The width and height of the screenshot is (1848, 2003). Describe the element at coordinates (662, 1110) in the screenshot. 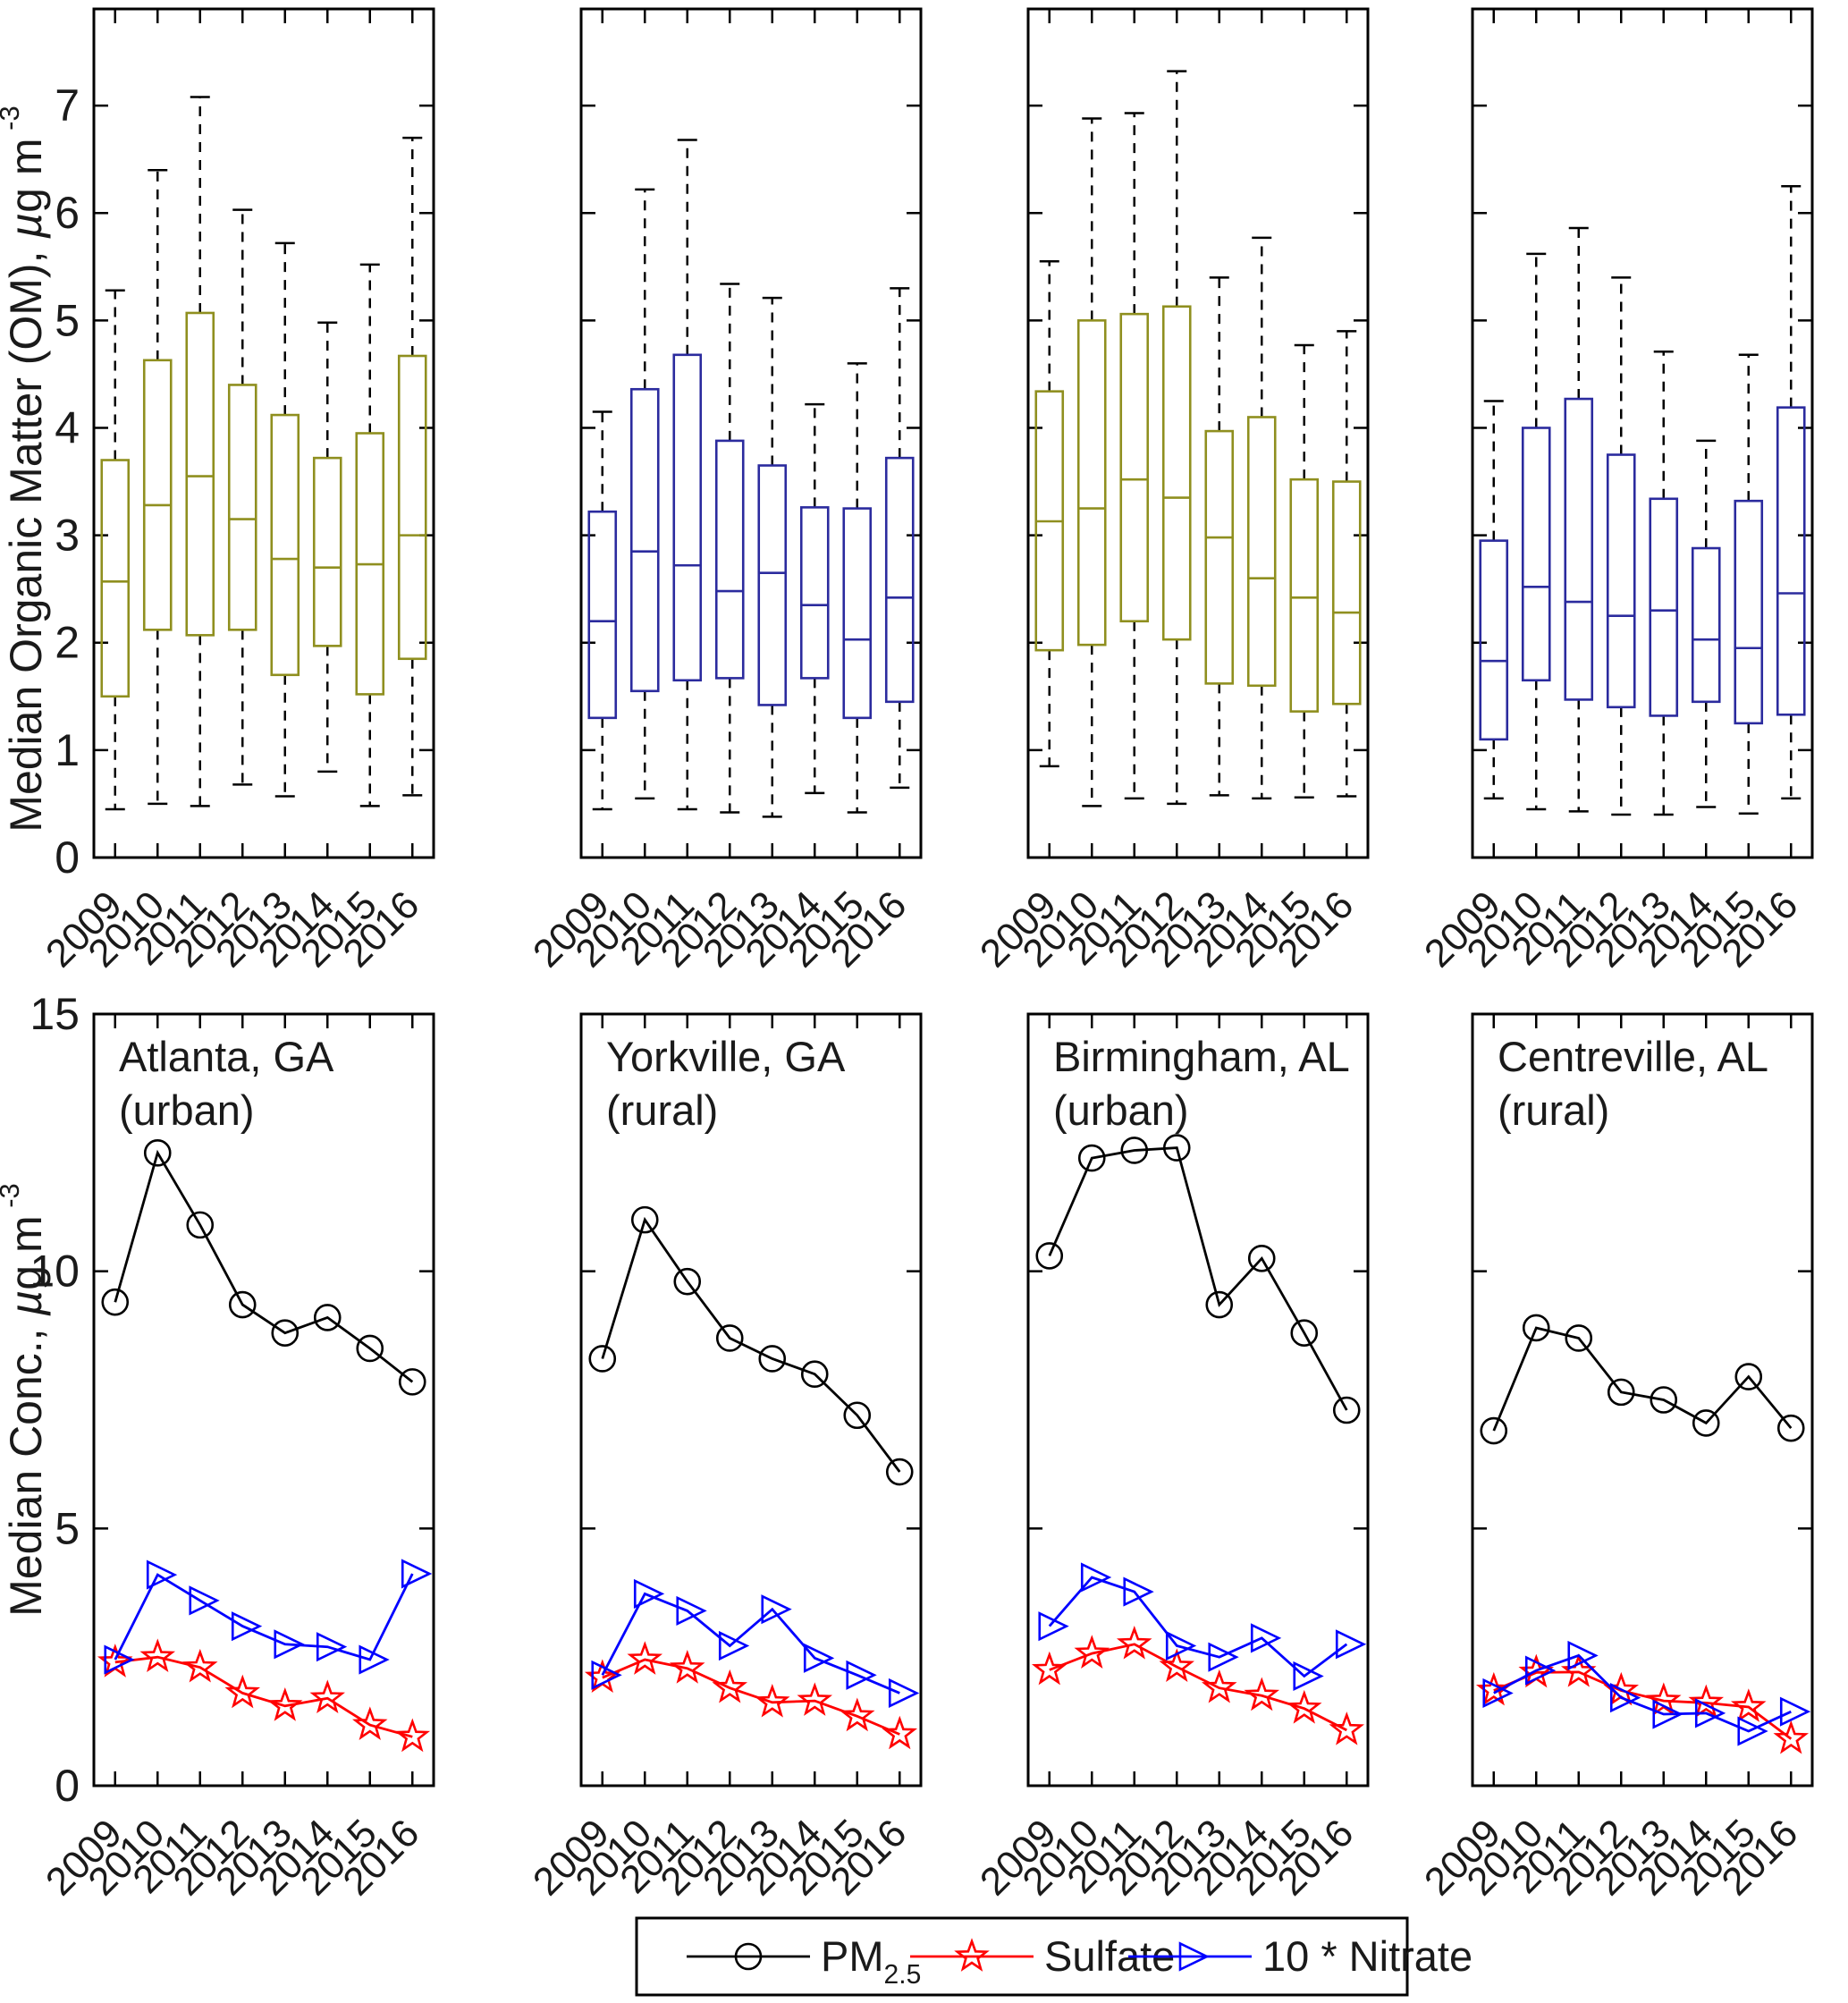

I see `site-label-line2: (rural)` at that location.